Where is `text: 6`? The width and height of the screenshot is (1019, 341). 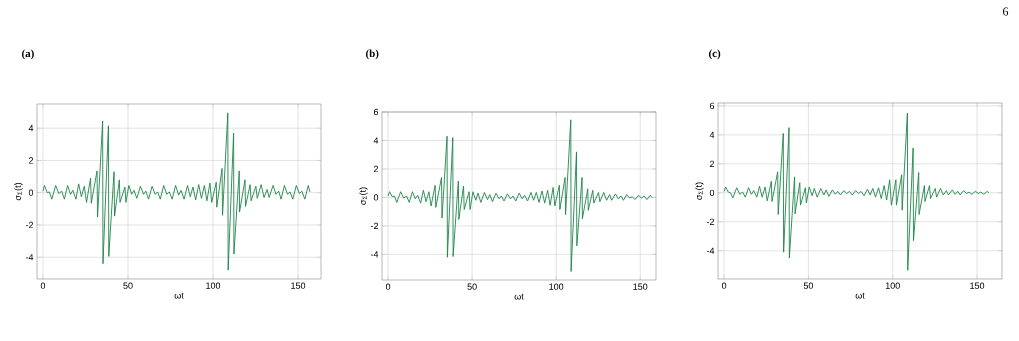 text: 6 is located at coordinates (1006, 11).